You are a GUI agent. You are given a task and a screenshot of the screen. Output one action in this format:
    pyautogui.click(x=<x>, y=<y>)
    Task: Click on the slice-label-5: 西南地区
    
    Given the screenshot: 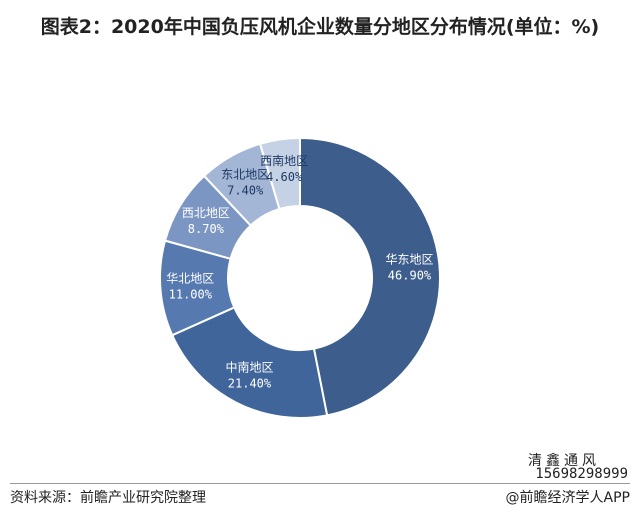 What is the action you would take?
    pyautogui.click(x=284, y=160)
    